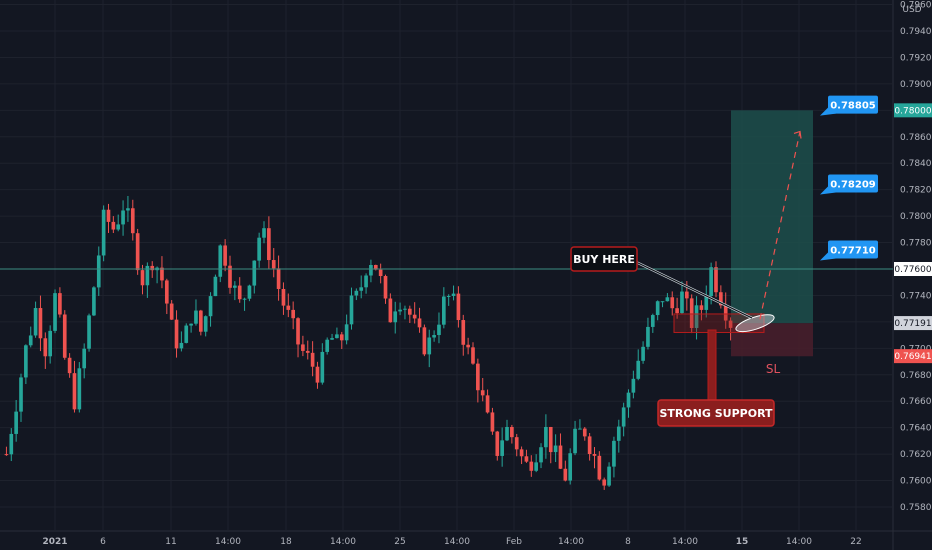  What do you see at coordinates (604, 259) in the screenshot?
I see `buy-here-box` at bounding box center [604, 259].